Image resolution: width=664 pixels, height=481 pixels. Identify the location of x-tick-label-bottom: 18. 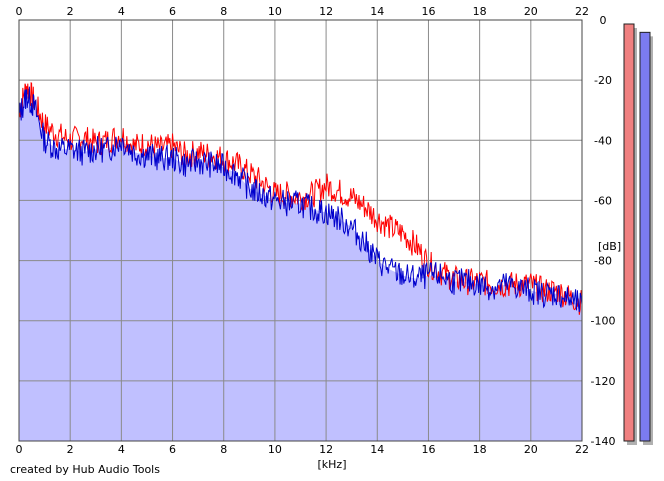
(480, 449).